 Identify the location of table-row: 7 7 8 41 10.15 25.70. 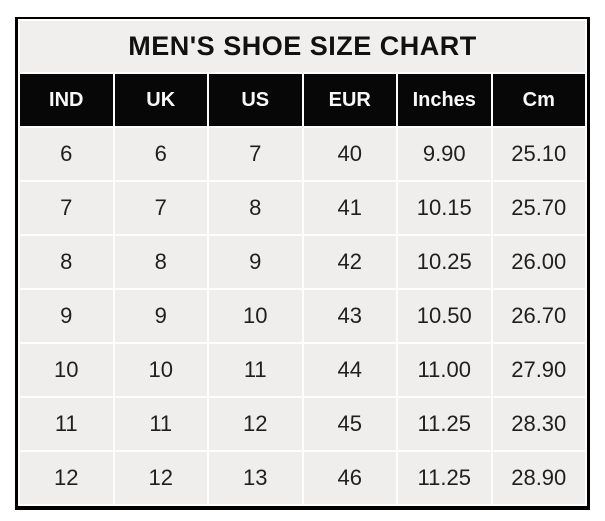
(302, 208).